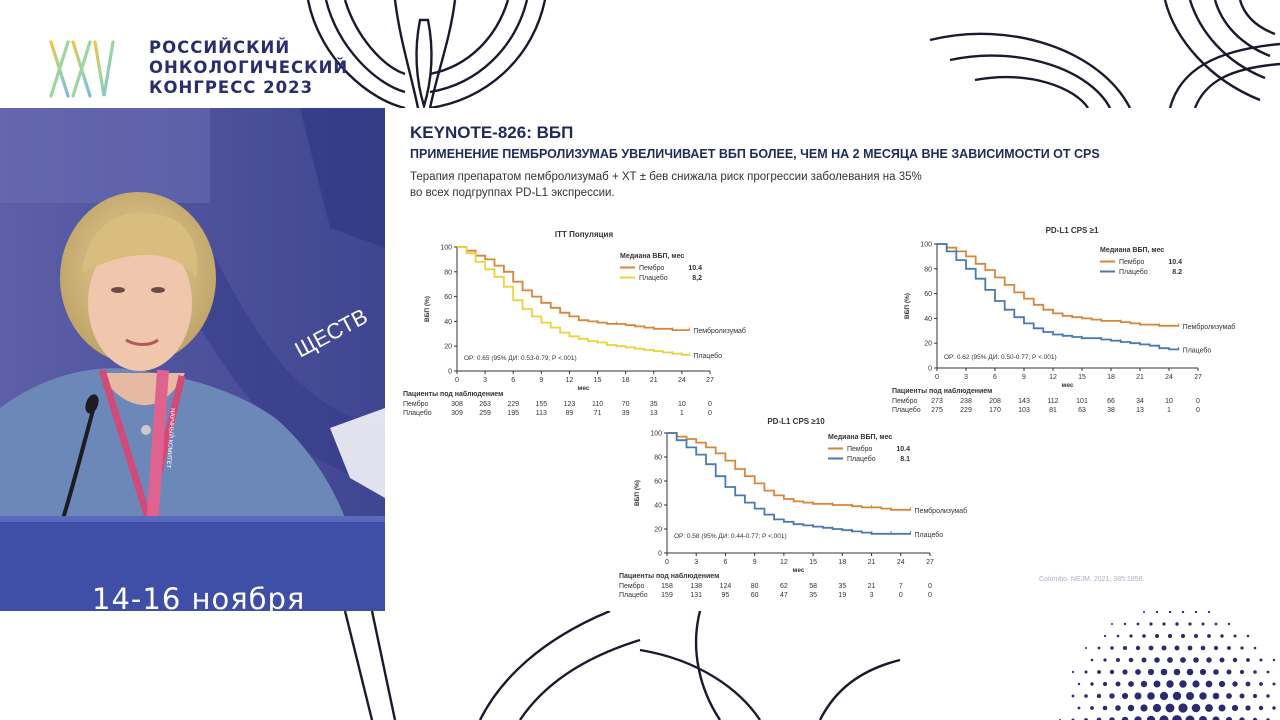  Describe the element at coordinates (1000, 357) in the screenshot. I see `hazard-ratio-note: ОР: 0.62 (95% ДИ: 0.50-0.77; P <.001)` at that location.